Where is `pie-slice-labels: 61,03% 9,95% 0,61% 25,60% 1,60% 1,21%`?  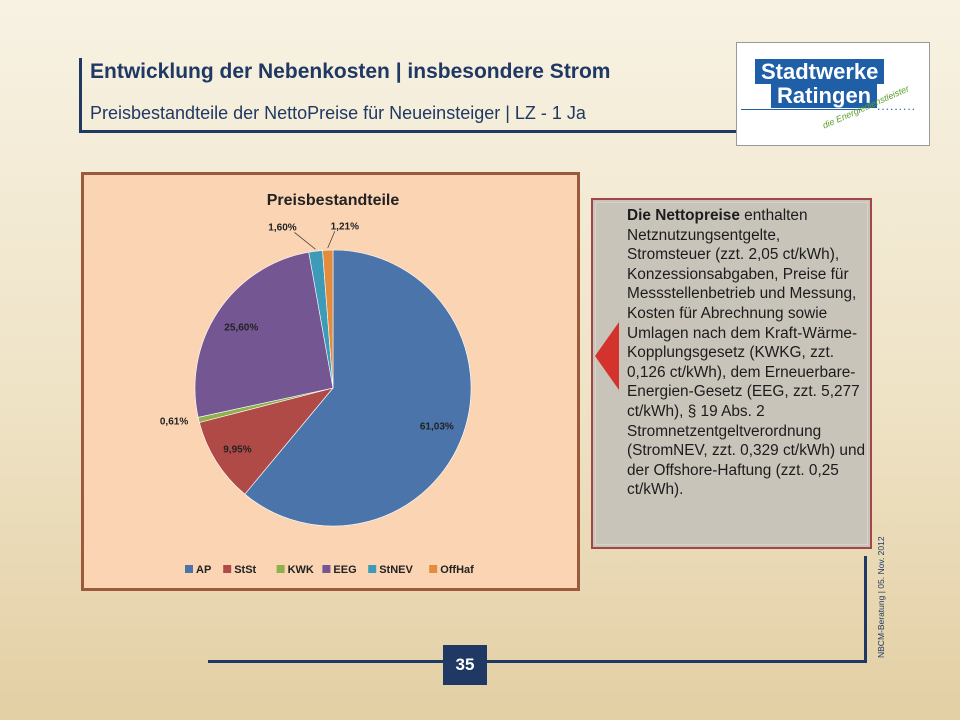 pie-slice-labels: 61,03% 9,95% 0,61% 25,60% 1,60% 1,21% is located at coordinates (307, 338).